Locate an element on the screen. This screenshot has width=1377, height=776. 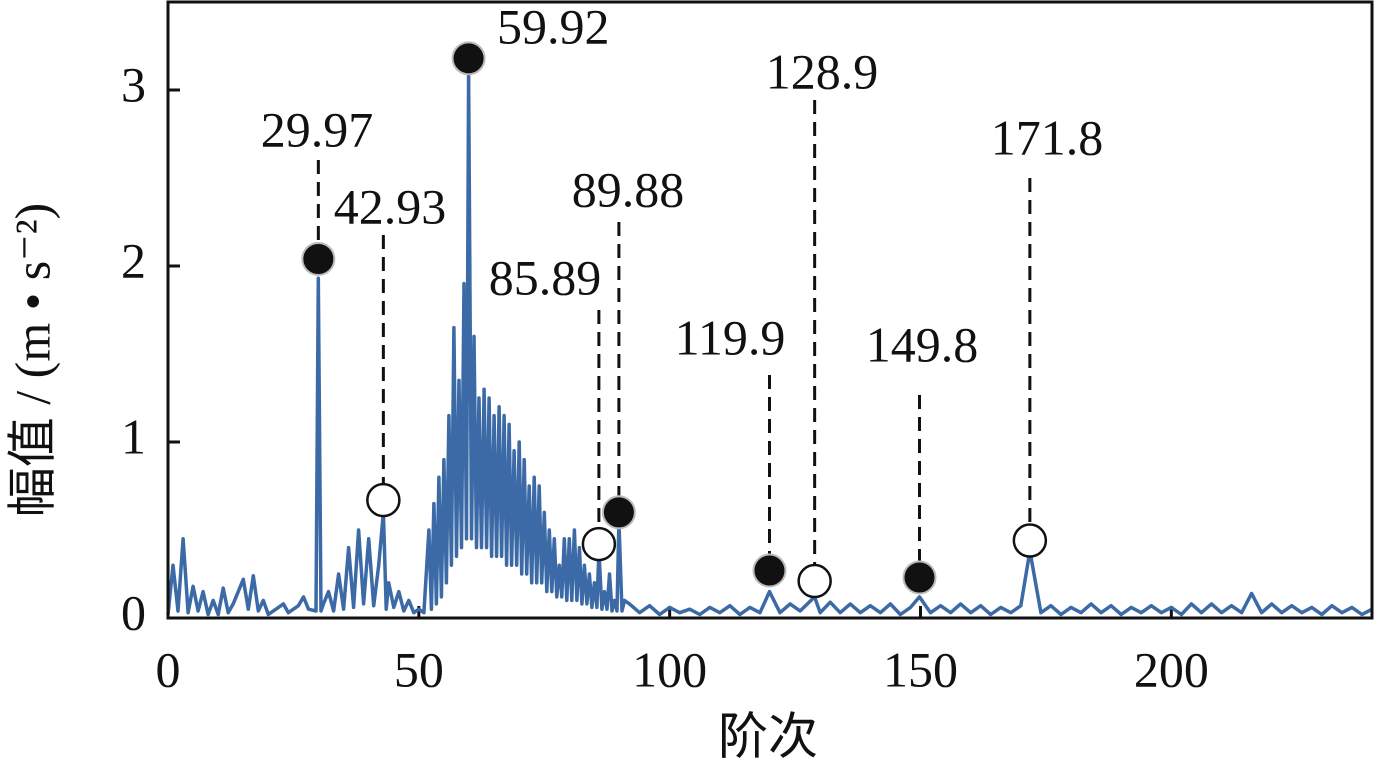
y-tick-label: 3 is located at coordinates (133, 84).